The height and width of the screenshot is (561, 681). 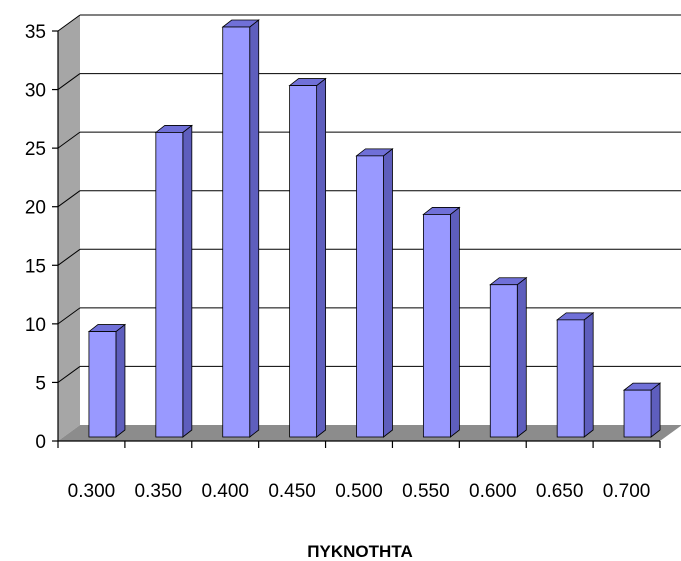 What do you see at coordinates (35, 266) in the screenshot?
I see `y-tick-label: 15` at bounding box center [35, 266].